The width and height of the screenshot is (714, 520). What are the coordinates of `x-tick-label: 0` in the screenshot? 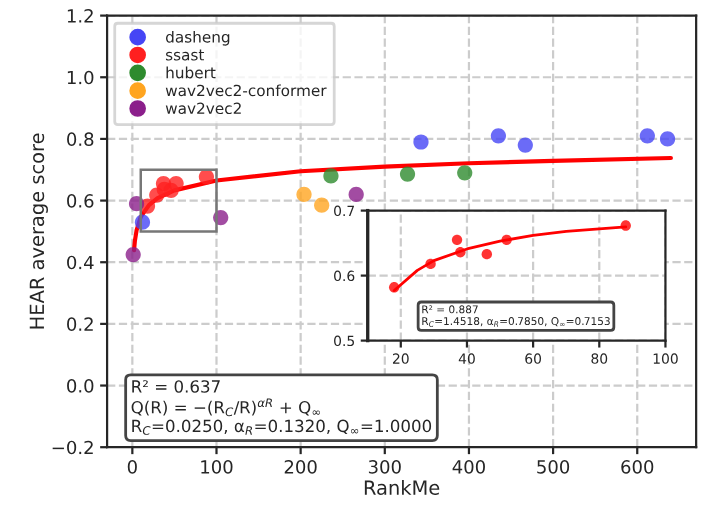 It's located at (132, 467).